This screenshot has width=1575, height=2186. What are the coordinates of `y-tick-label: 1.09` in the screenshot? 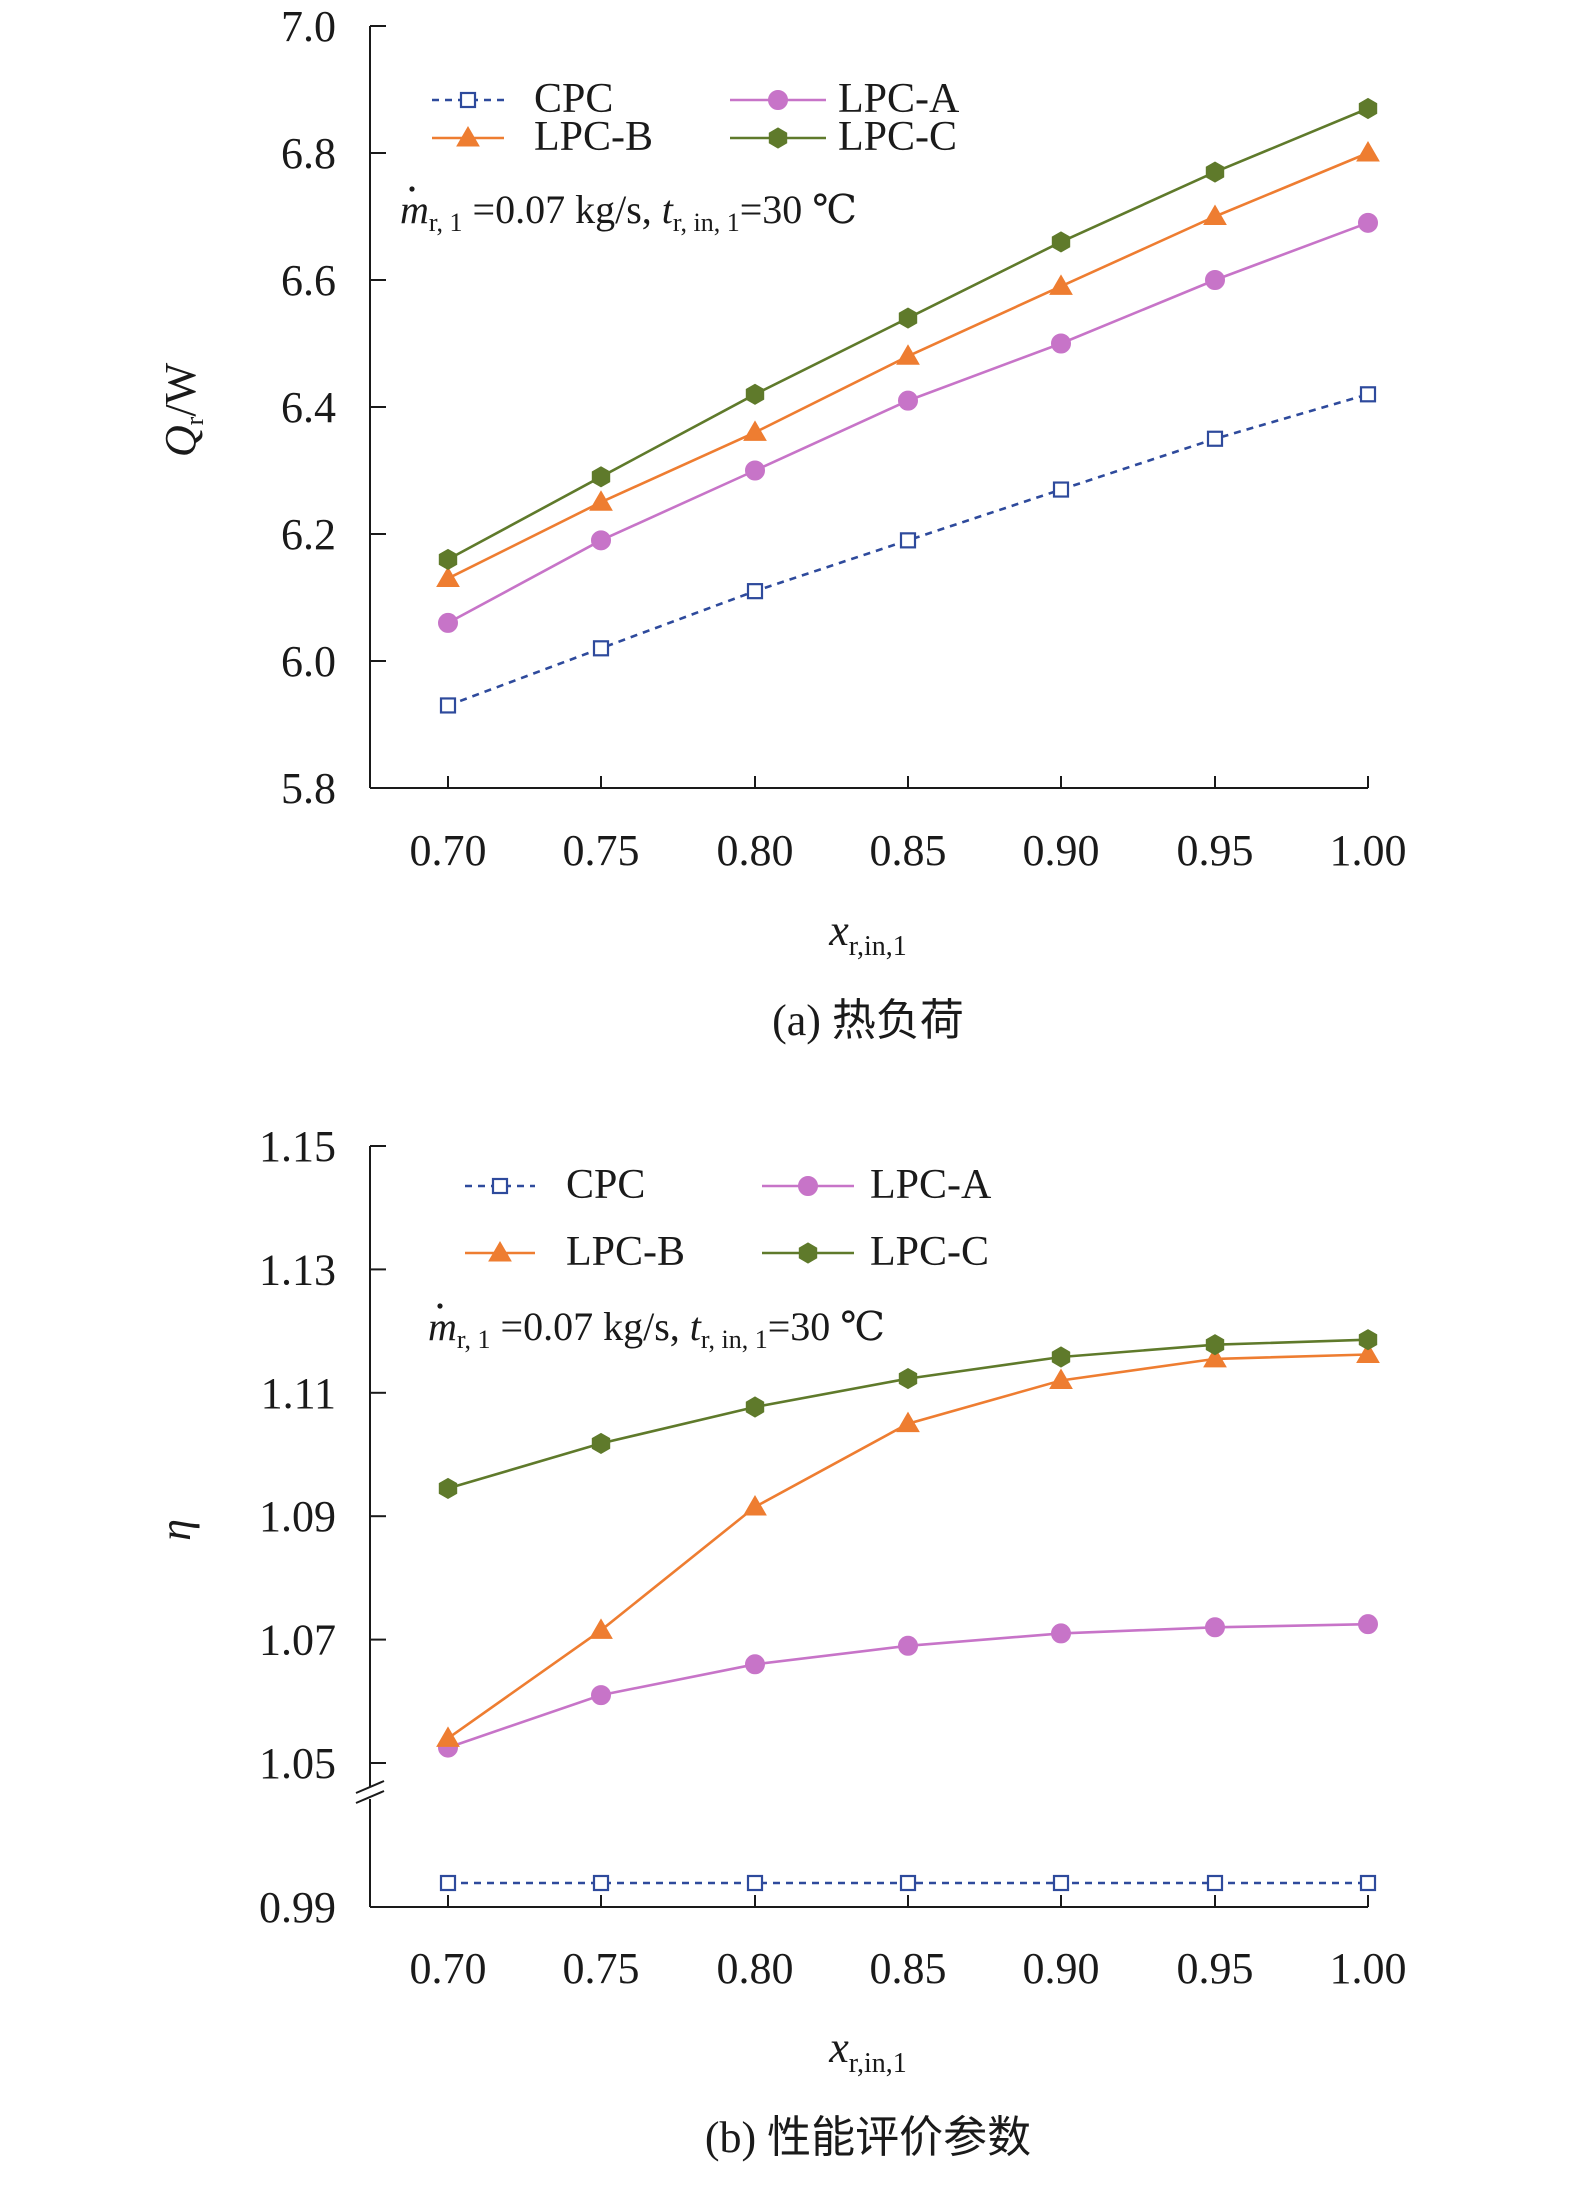 It's located at (297, 1516).